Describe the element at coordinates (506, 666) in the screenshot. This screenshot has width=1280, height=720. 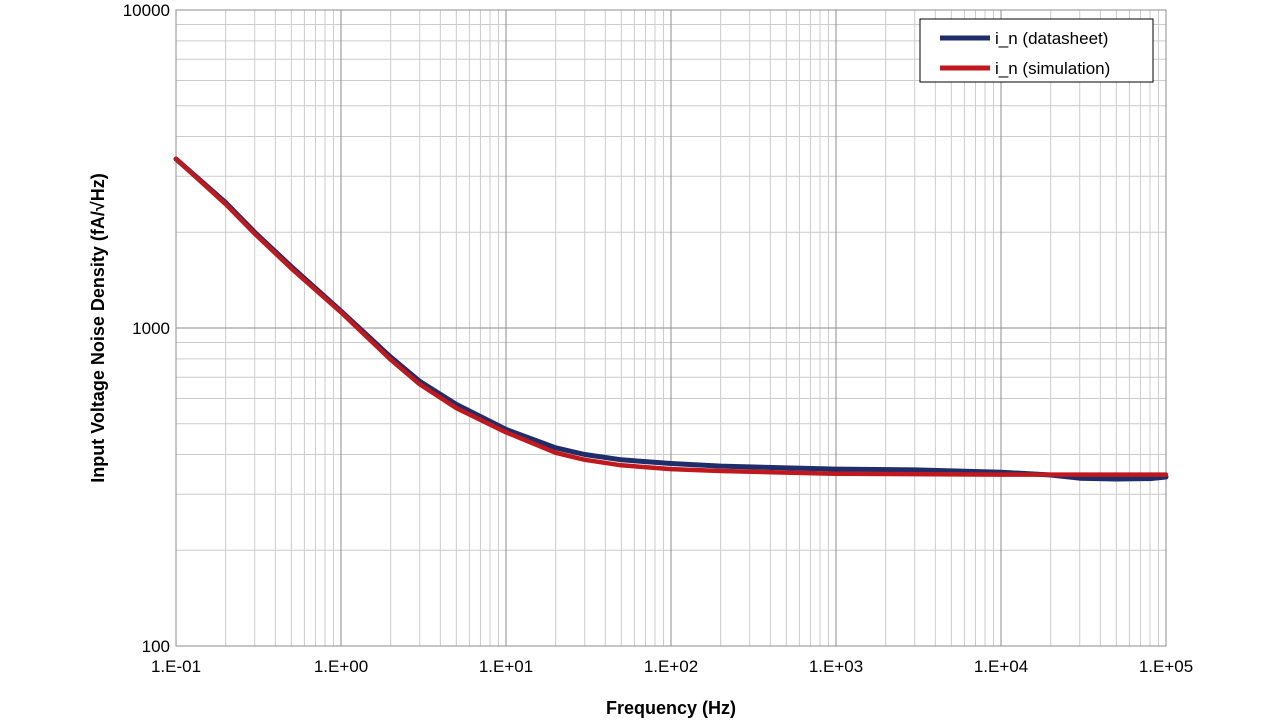
I see `x-tick-label: 1.E+01` at that location.